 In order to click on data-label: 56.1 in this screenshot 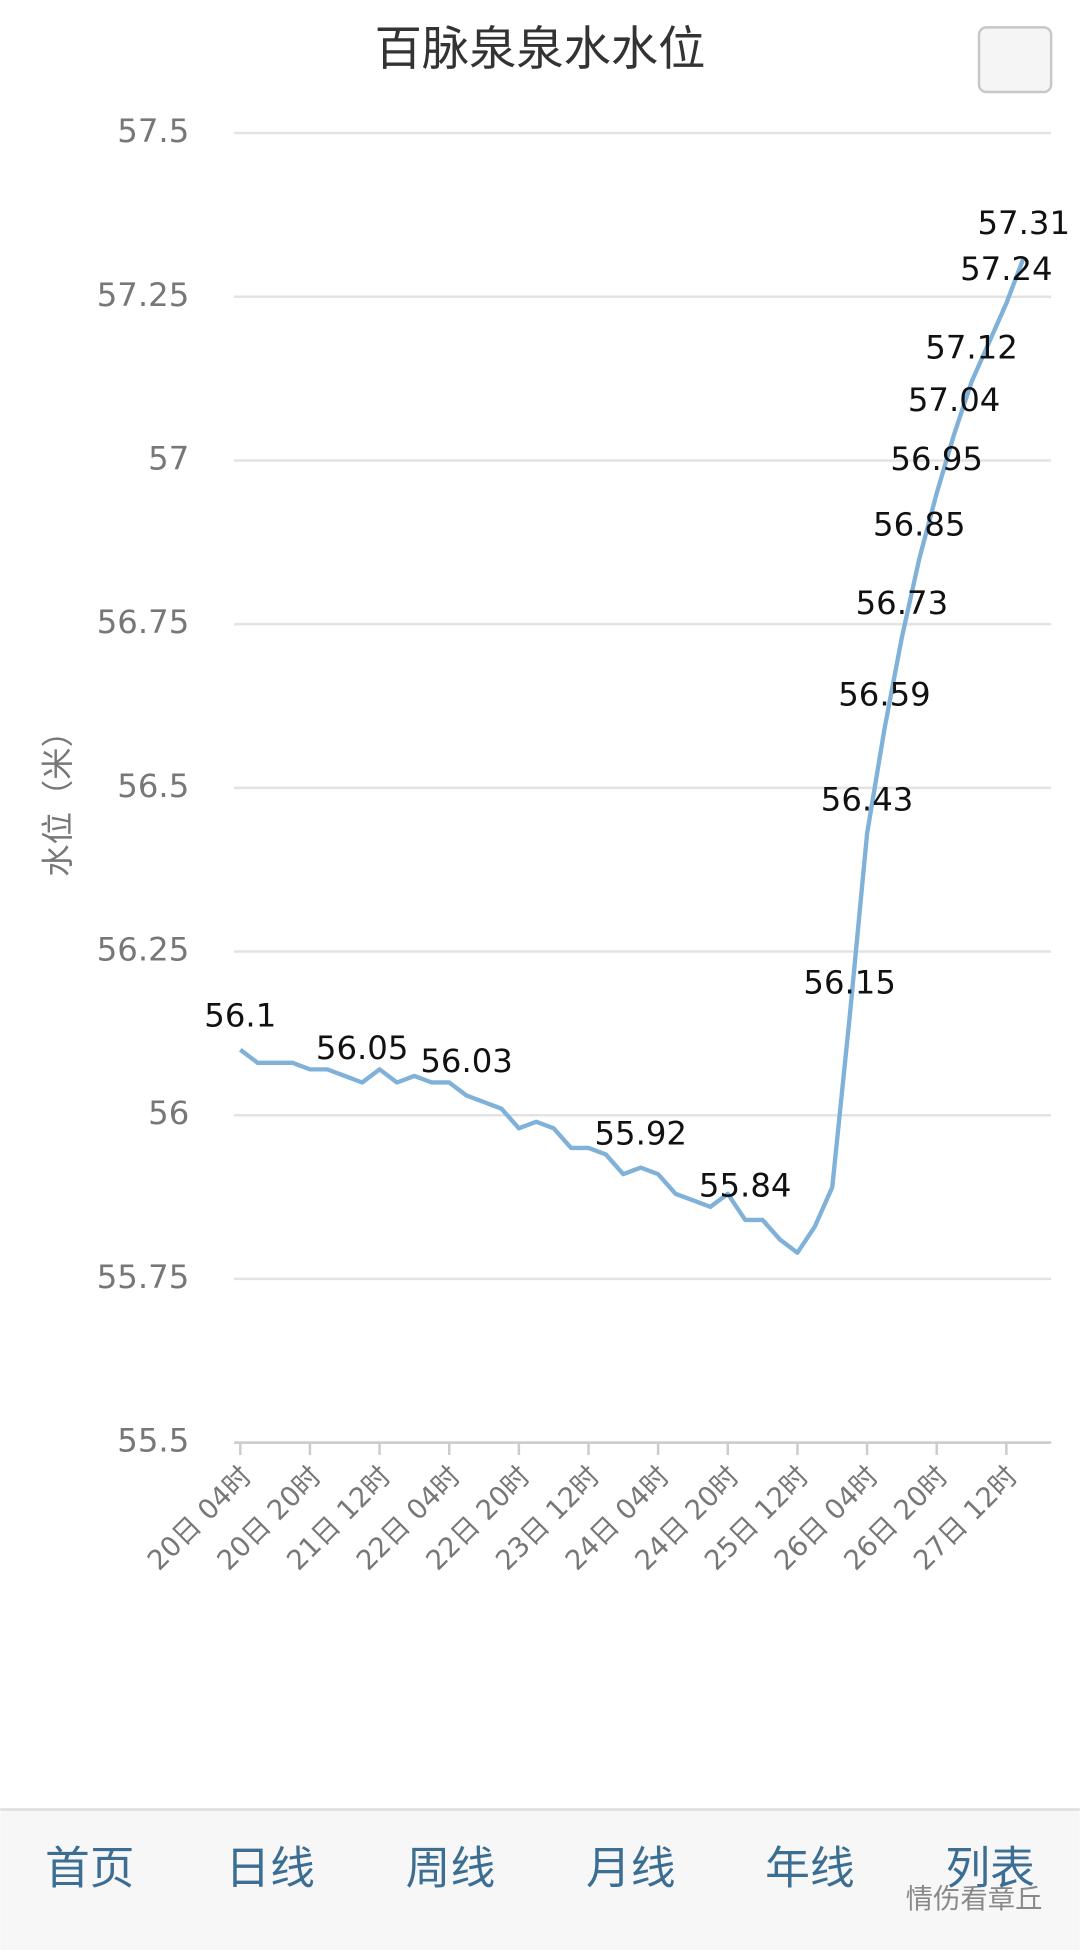, I will do `click(240, 1015)`.